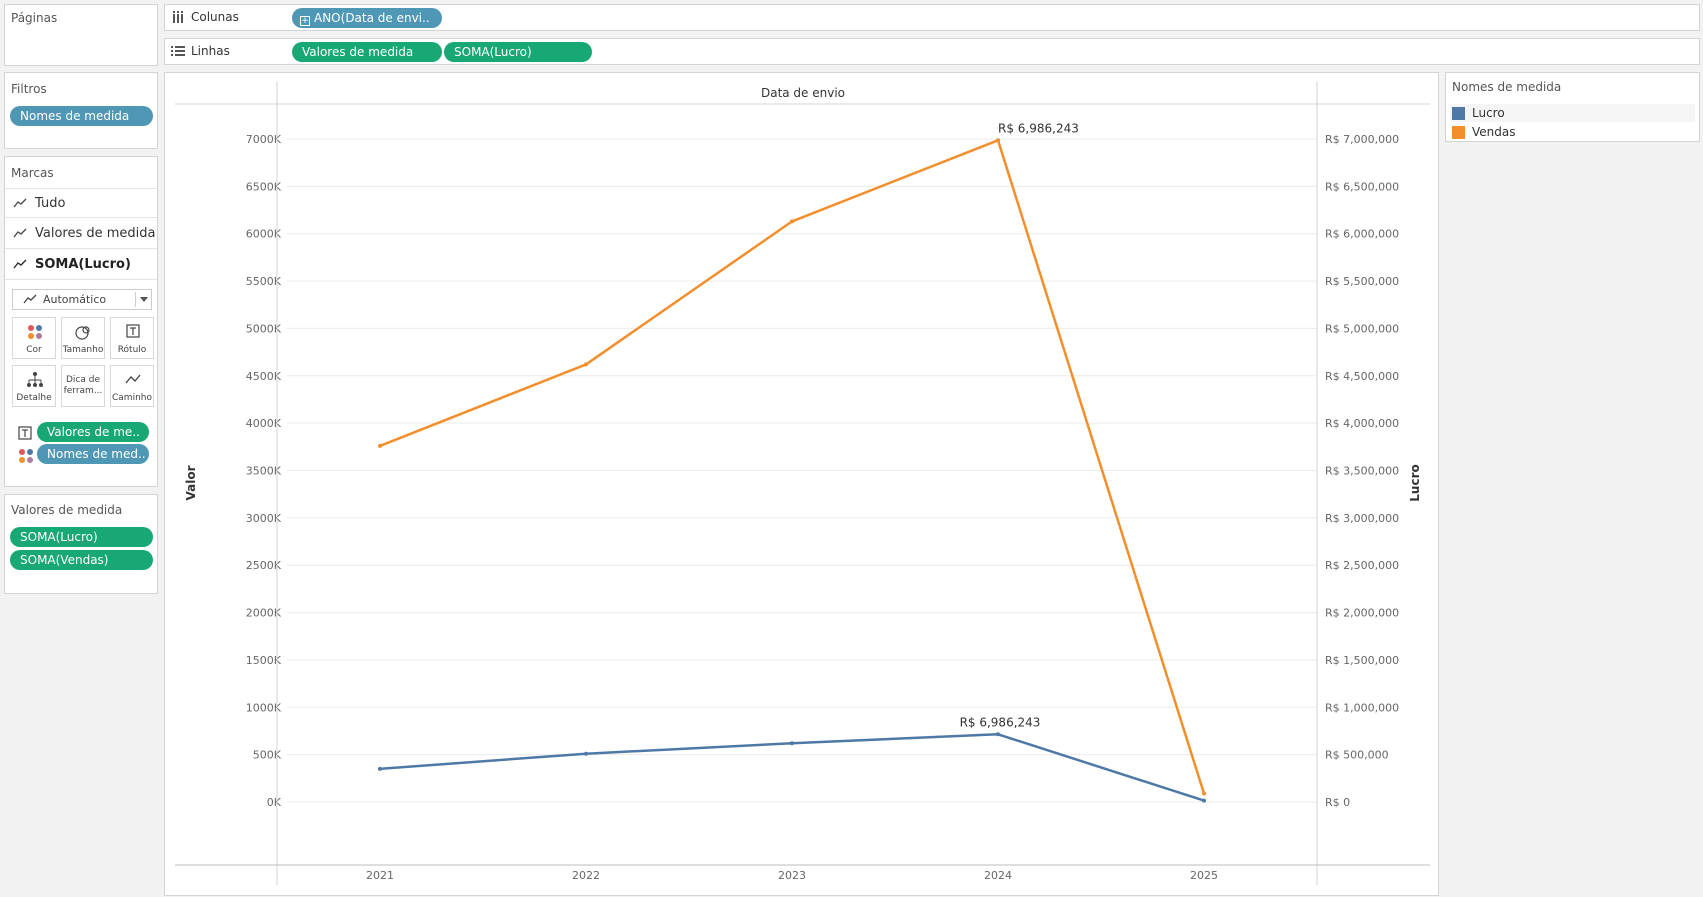 The image size is (1703, 897). I want to click on x-tick-label: 2024, so click(998, 875).